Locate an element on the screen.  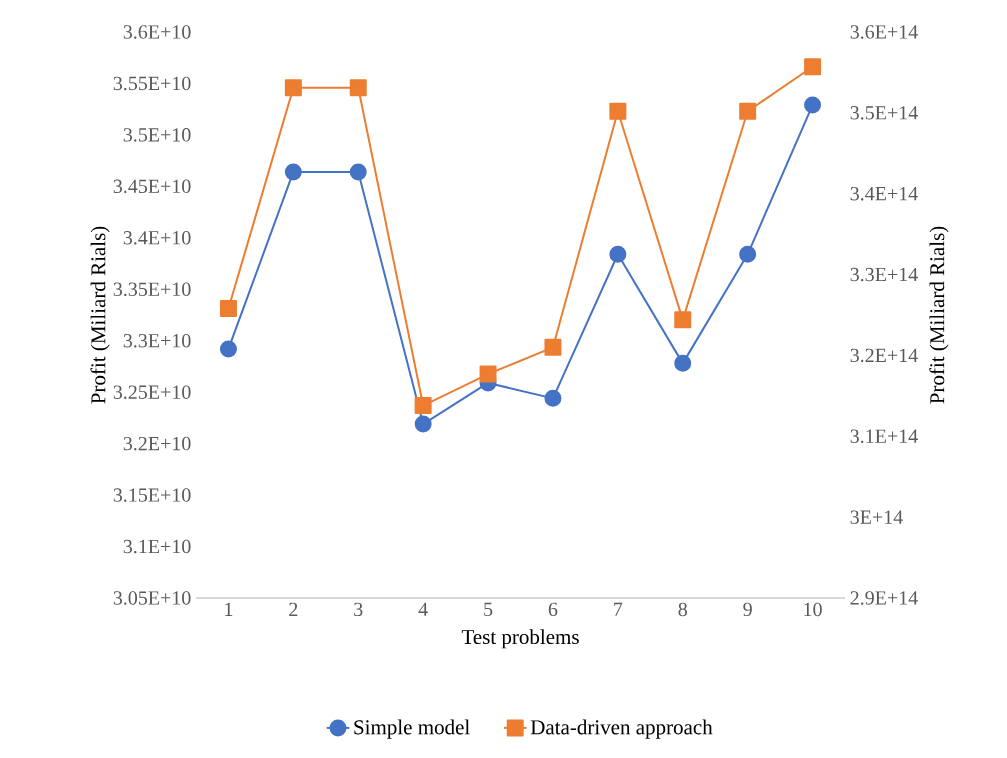
x-tick-label: 8 is located at coordinates (682, 609).